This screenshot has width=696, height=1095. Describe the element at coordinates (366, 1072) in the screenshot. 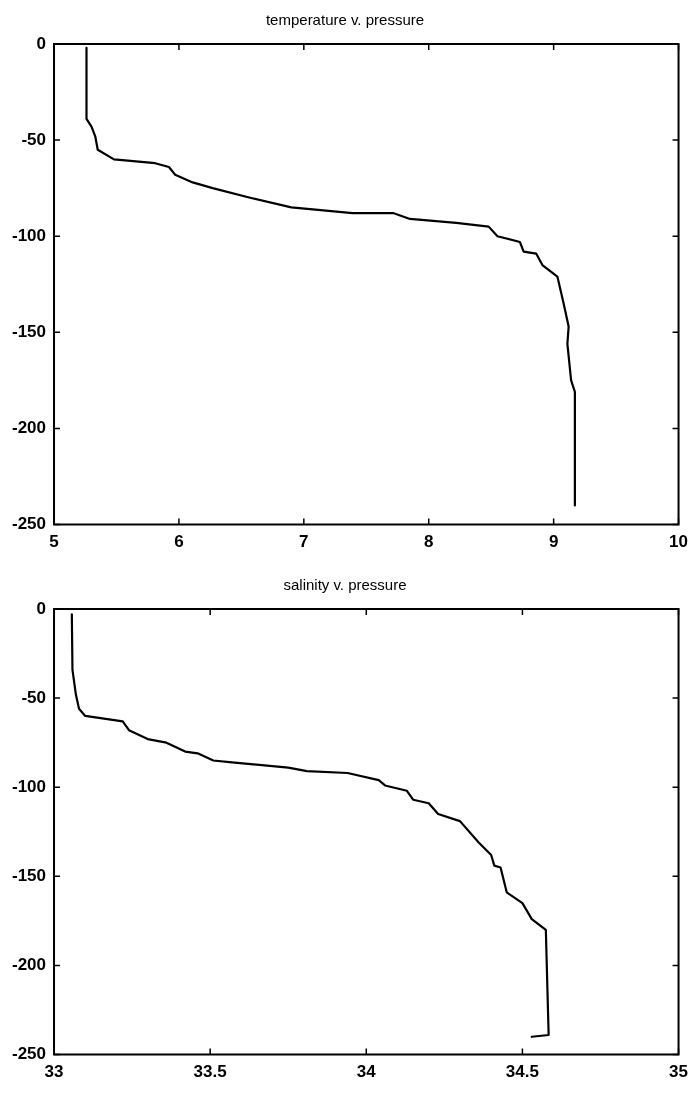

I see `x-tick-label: 34` at that location.